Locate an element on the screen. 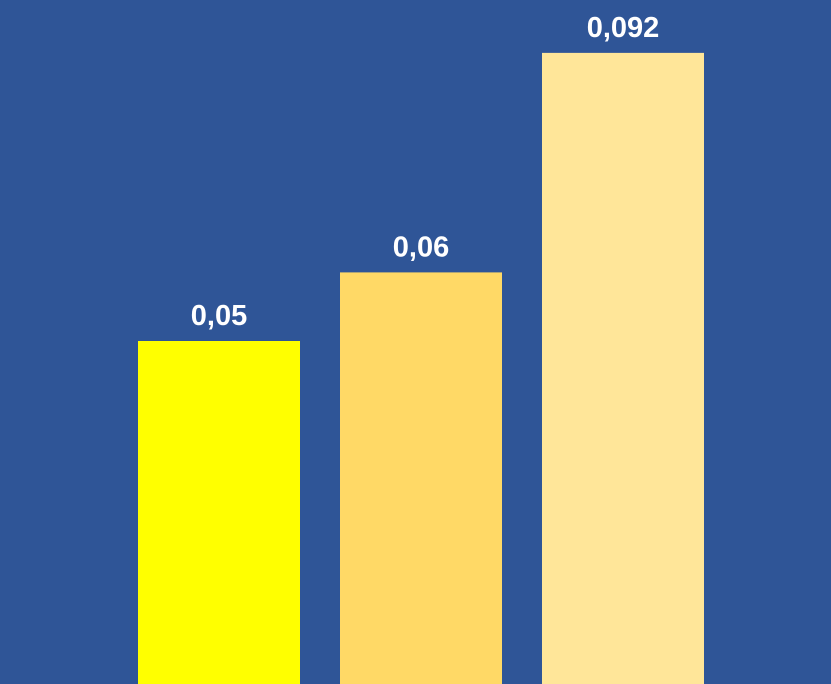 This screenshot has width=831, height=684. bar-3-value-label: 0,092 is located at coordinates (623, 28).